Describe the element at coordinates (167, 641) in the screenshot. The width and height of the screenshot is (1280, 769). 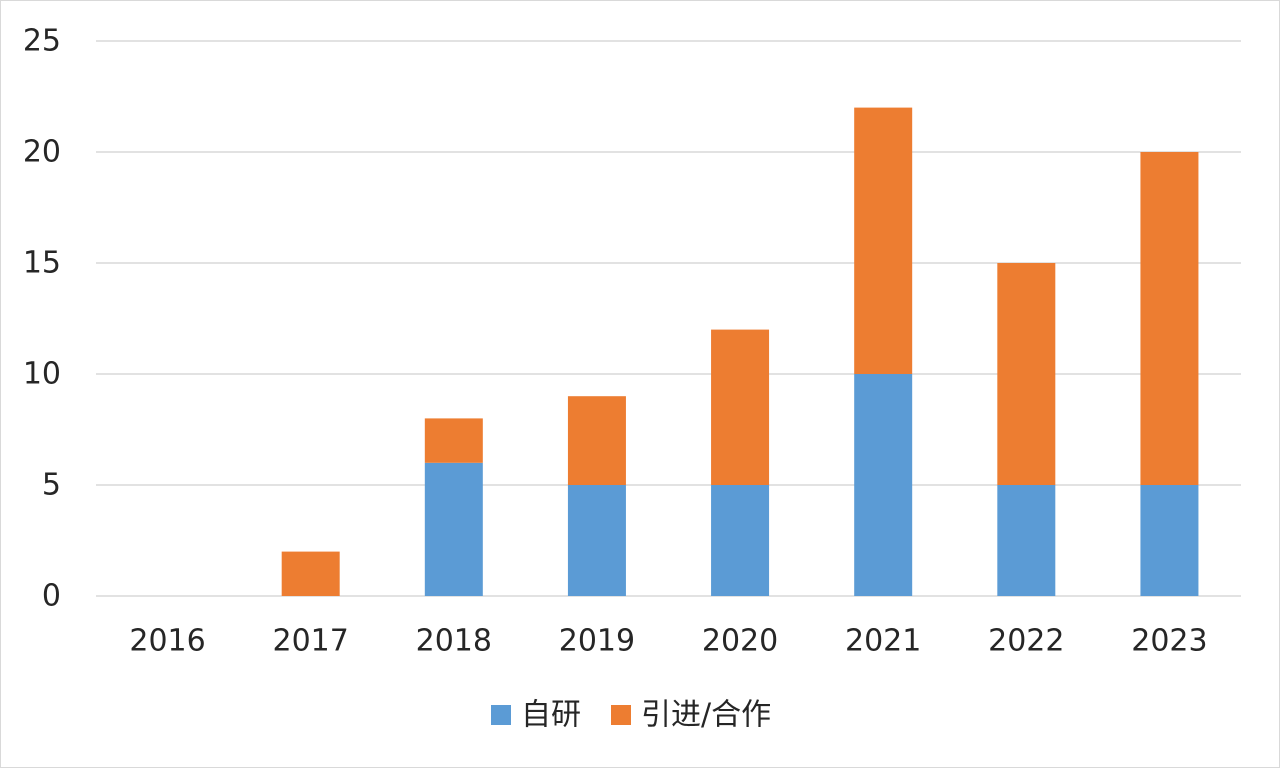
I see `x-tick-label: 2016` at that location.